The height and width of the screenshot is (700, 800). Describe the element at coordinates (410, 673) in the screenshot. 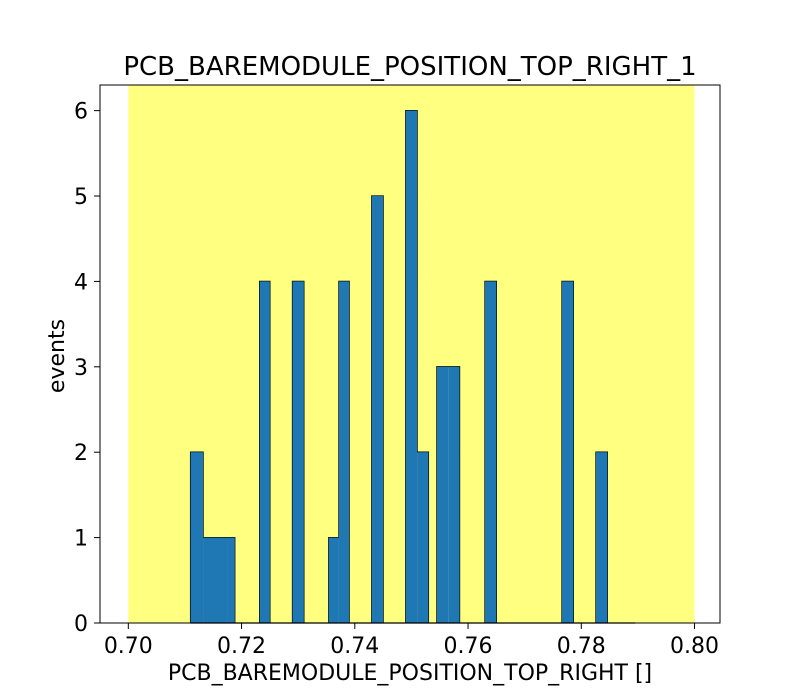

I see `x-axis-label: PCB_BAREMODULE_POSITION_TOP_RIGHT []` at that location.